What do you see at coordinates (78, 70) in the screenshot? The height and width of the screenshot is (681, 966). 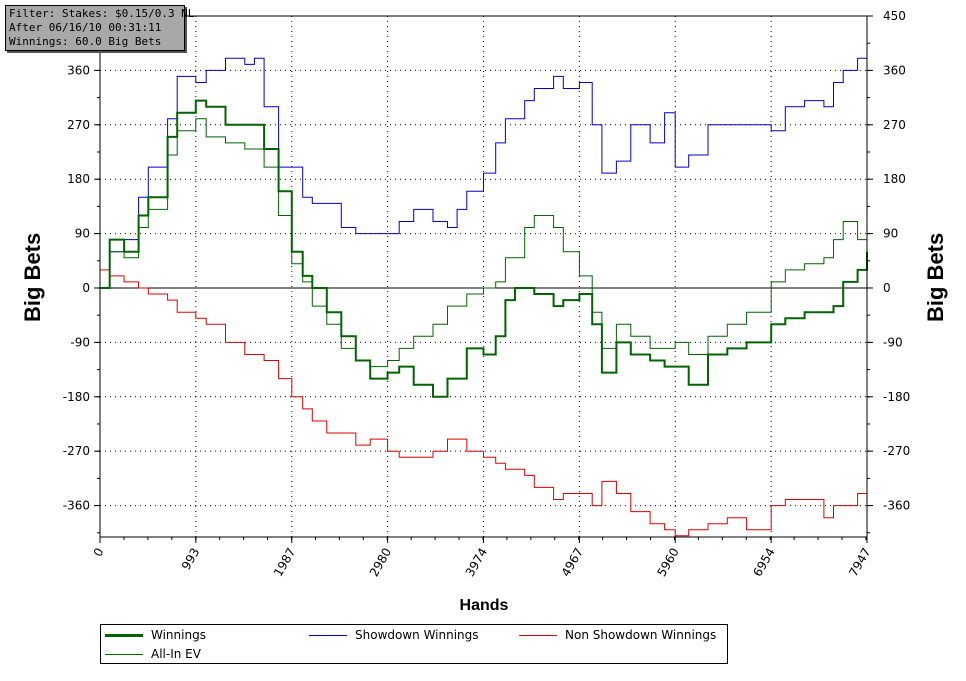 I see `y-tick-label-left: 360` at bounding box center [78, 70].